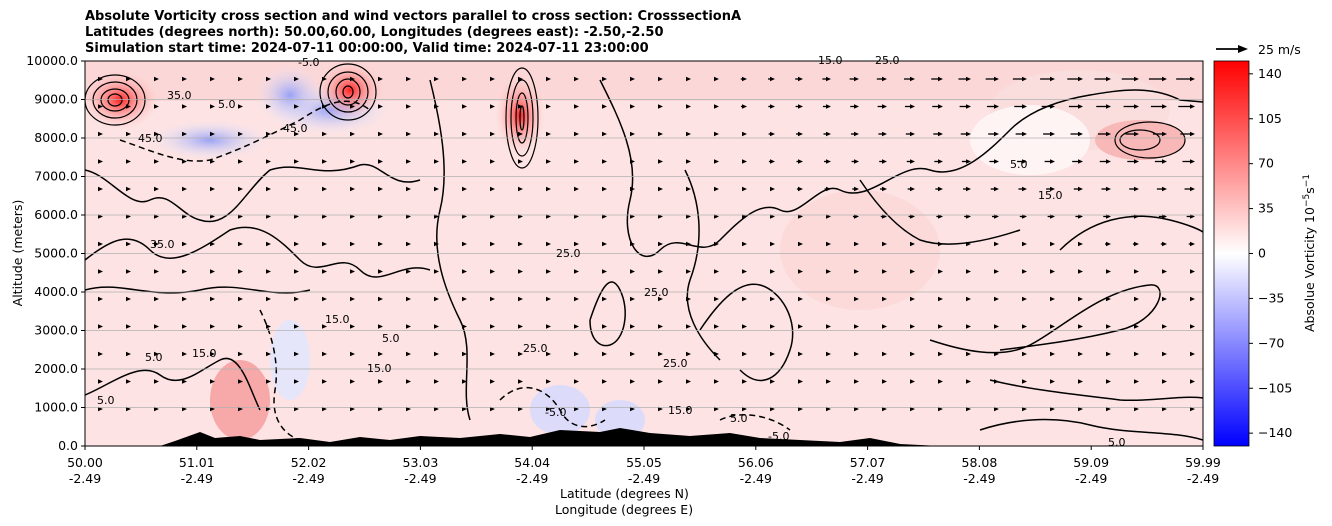 Image resolution: width=1332 pixels, height=526 pixels. What do you see at coordinates (868, 462) in the screenshot?
I see `x-tick-label-lat: 57.07` at bounding box center [868, 462].